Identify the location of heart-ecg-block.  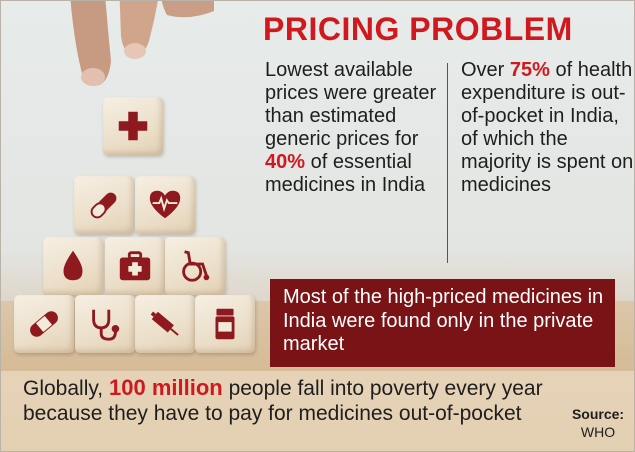
(165, 205).